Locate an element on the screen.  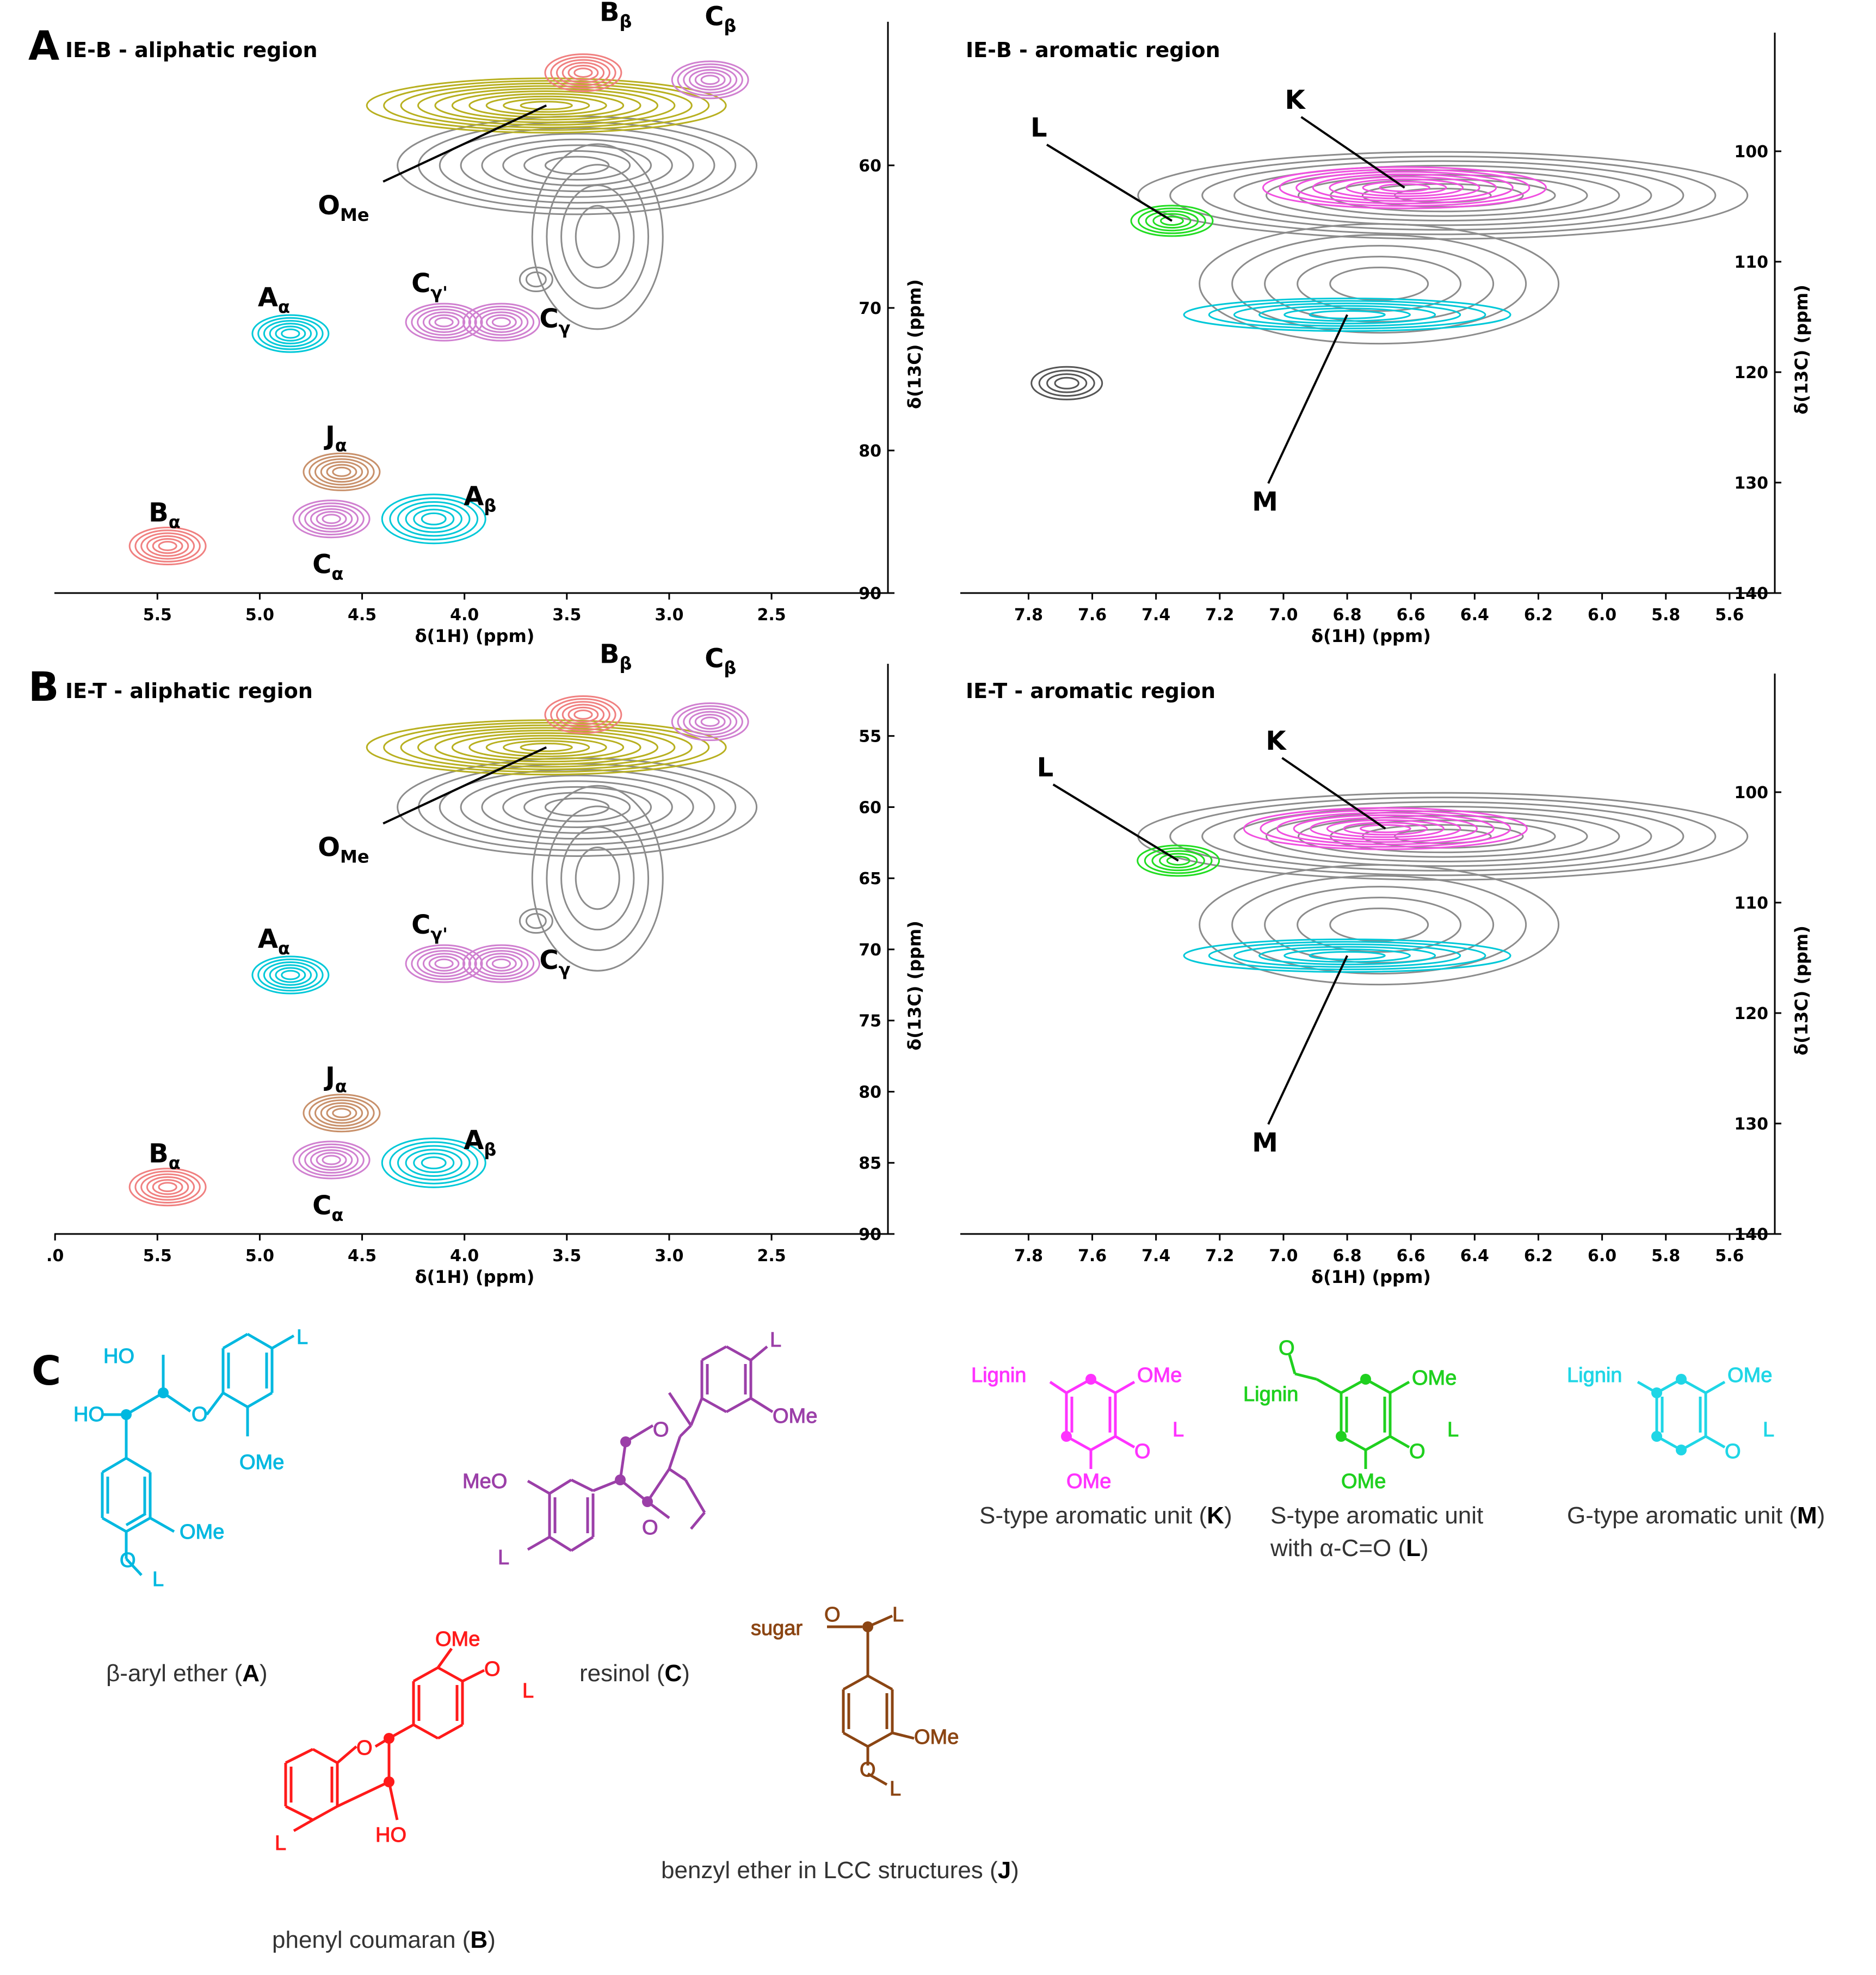
caption-c-post: ) is located at coordinates (686, 1673).